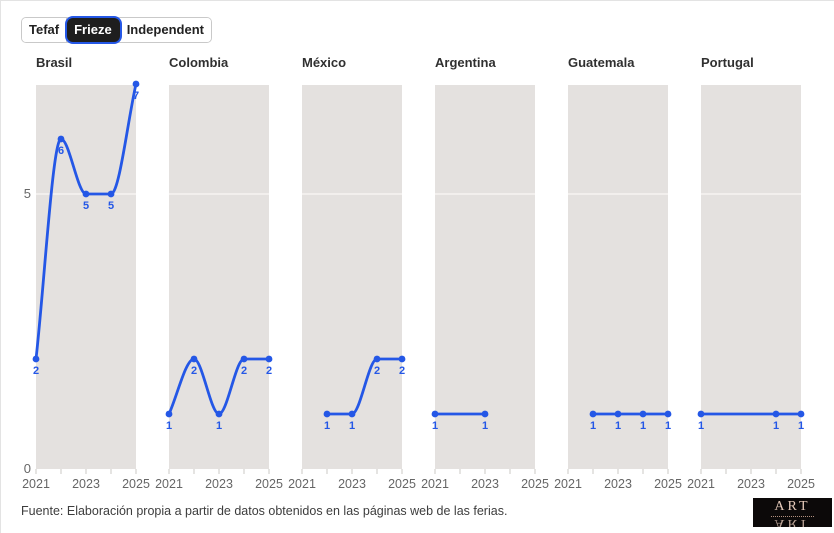  What do you see at coordinates (792, 506) in the screenshot?
I see `art-logo-text: ART` at bounding box center [792, 506].